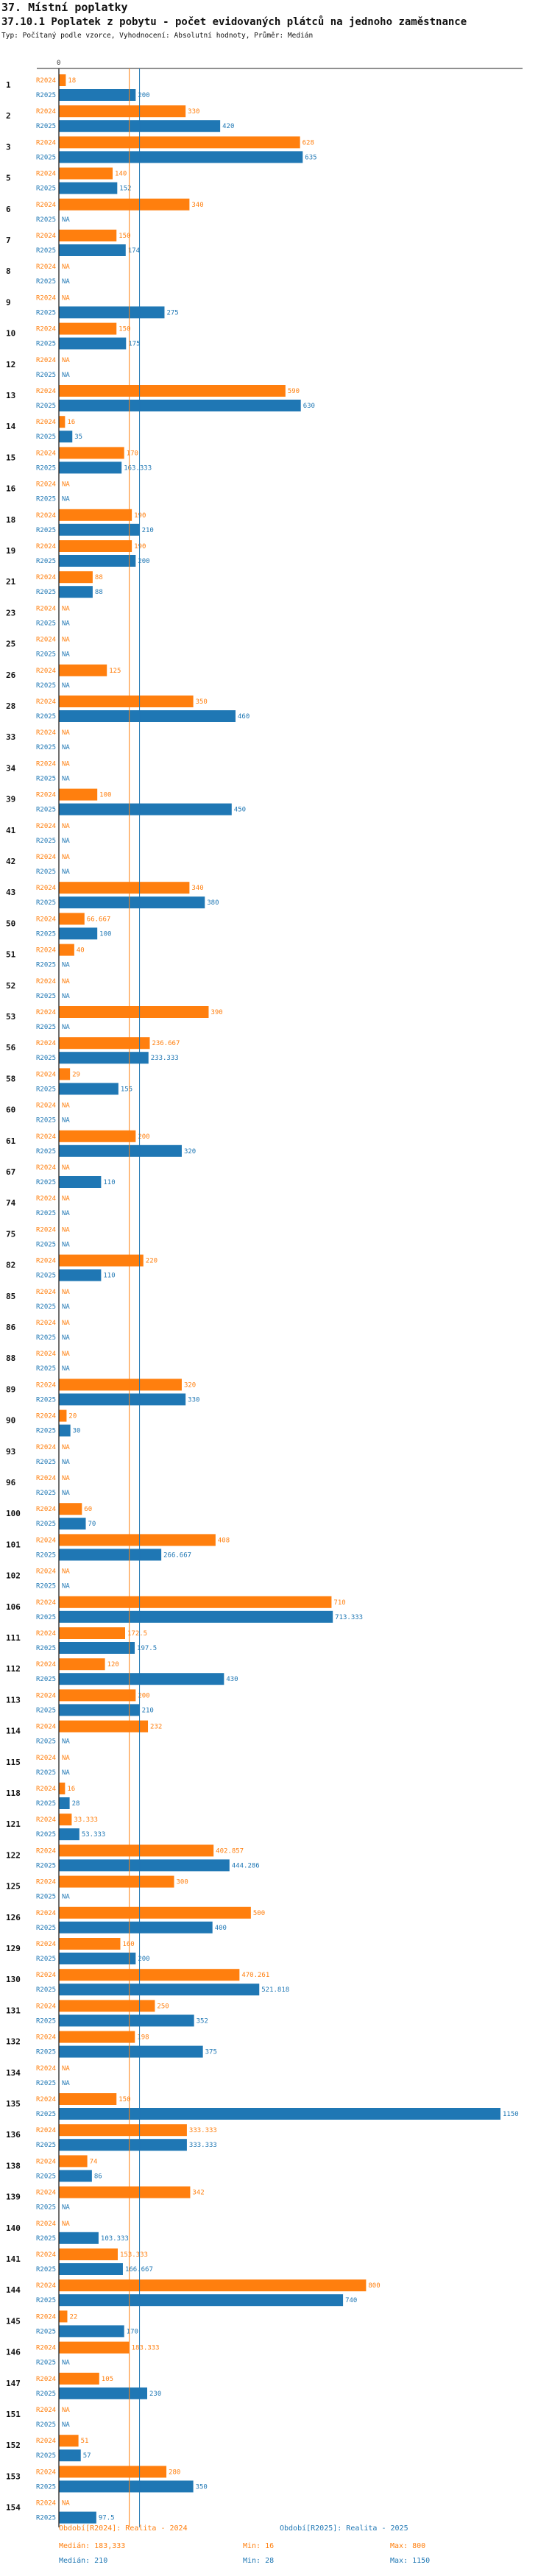  Describe the element at coordinates (14, 1948) in the screenshot. I see `category-label: 129` at that location.